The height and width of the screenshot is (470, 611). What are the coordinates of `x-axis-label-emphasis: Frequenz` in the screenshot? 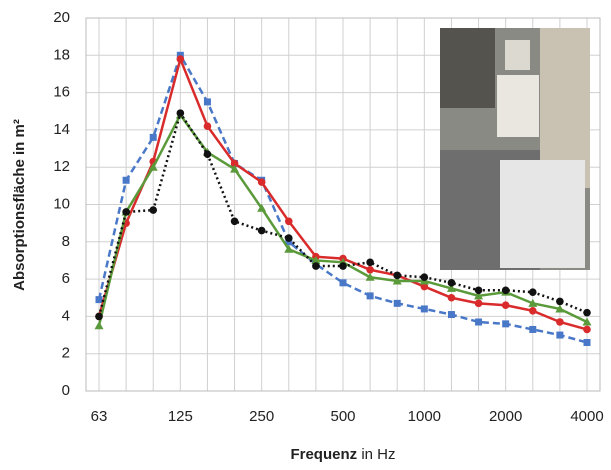 It's located at (323, 454).